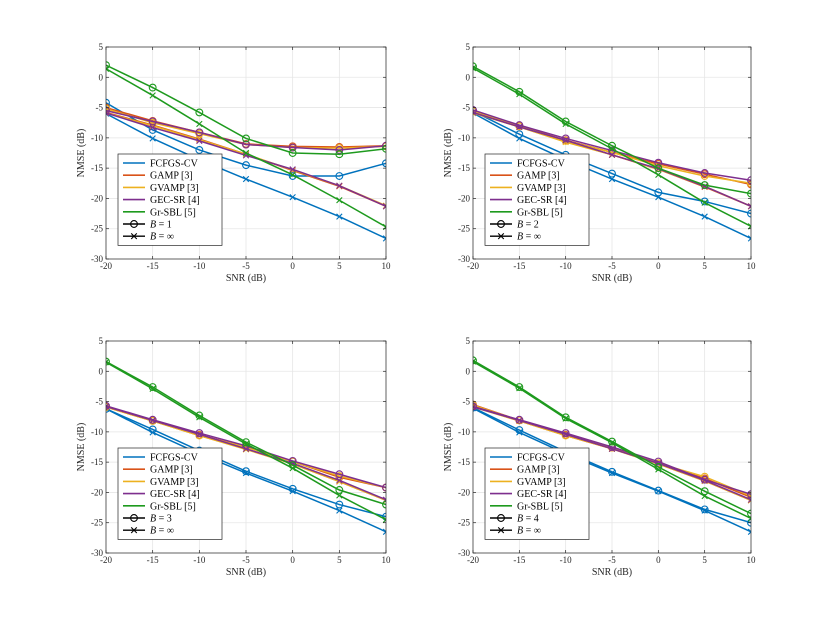 The height and width of the screenshot is (623, 830). What do you see at coordinates (612, 145) in the screenshot?
I see `series-line-gec-sr-4--circle` at bounding box center [612, 145].